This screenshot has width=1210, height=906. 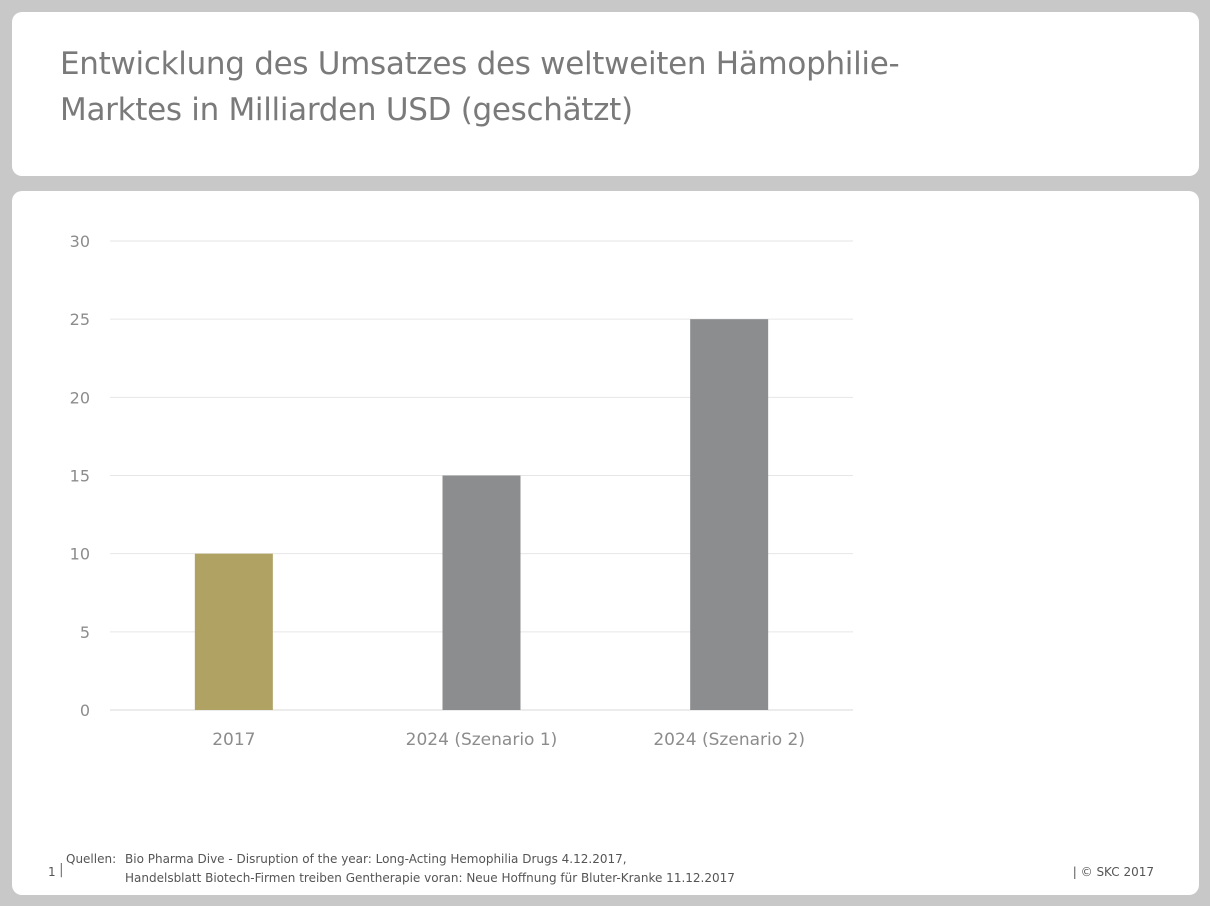 I want to click on sources-label: Quellen:, so click(x=91, y=859).